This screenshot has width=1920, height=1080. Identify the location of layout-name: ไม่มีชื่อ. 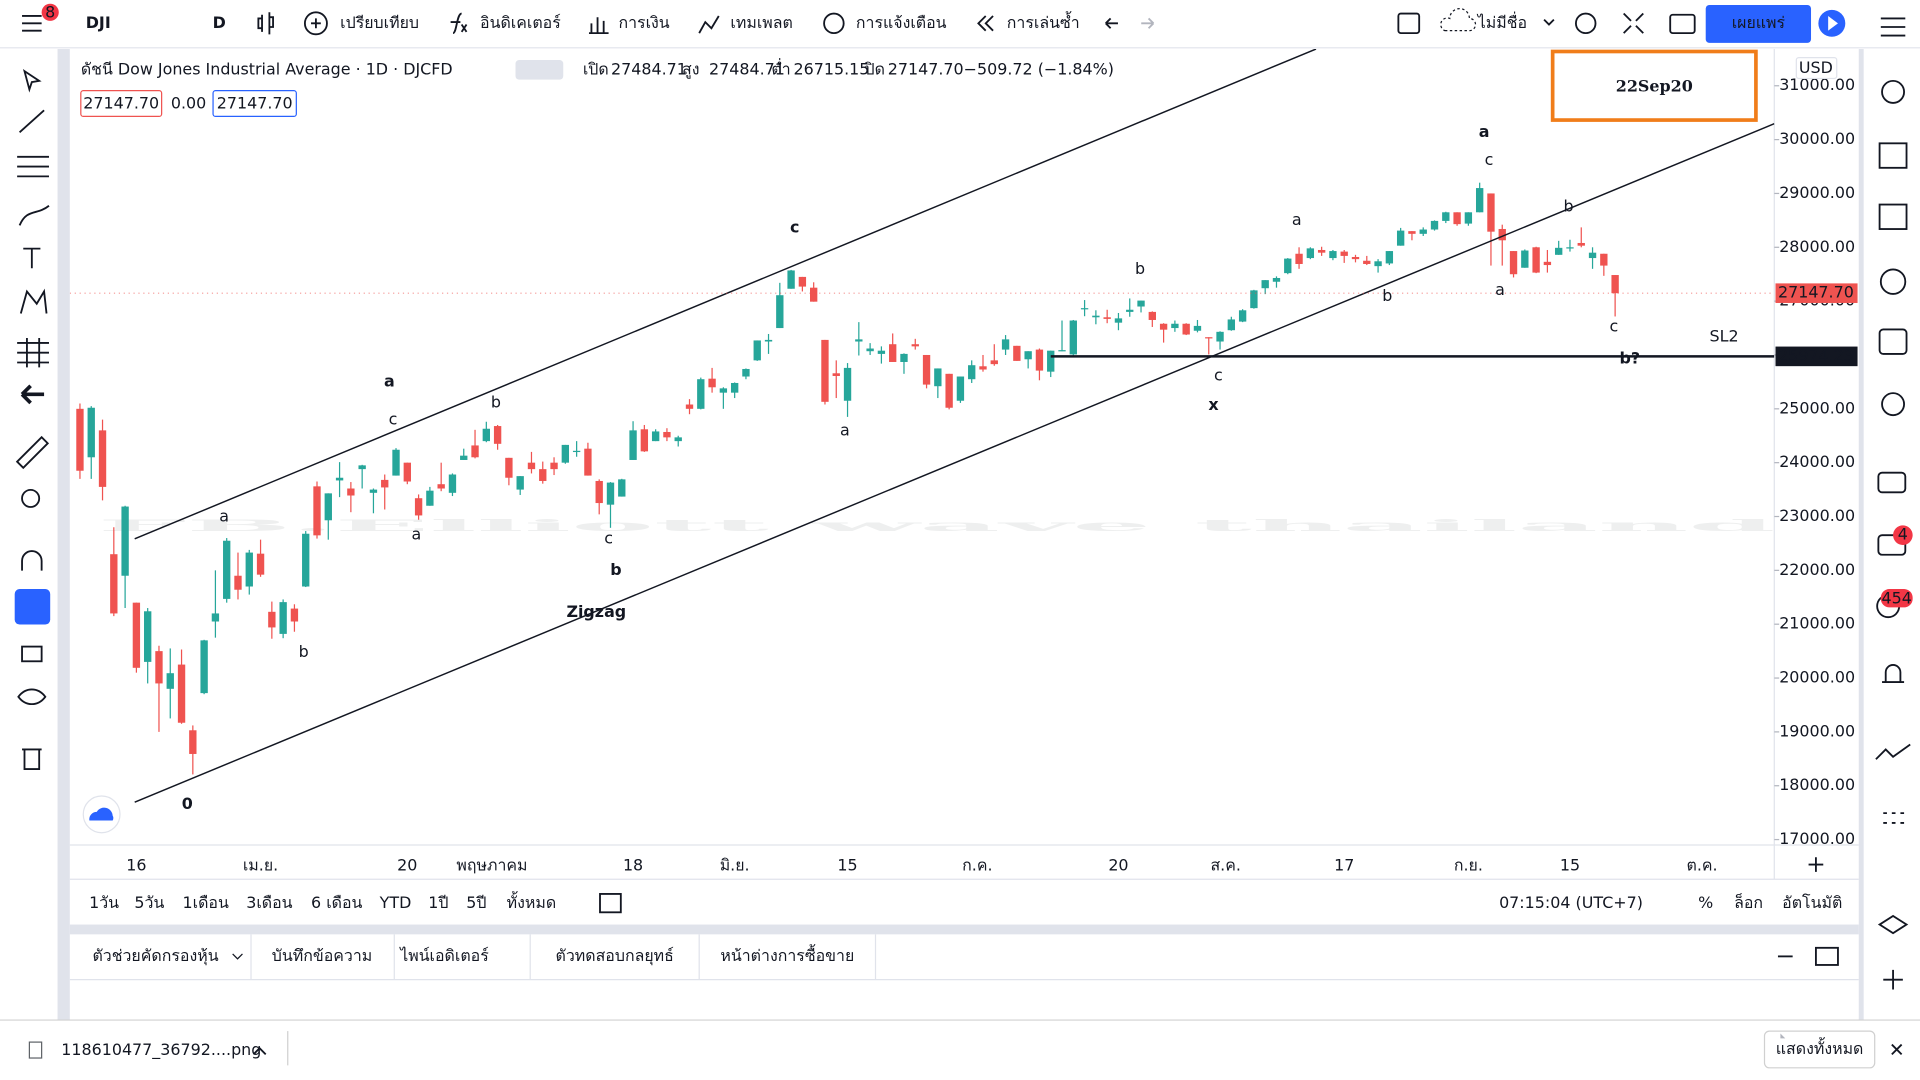
(1501, 21).